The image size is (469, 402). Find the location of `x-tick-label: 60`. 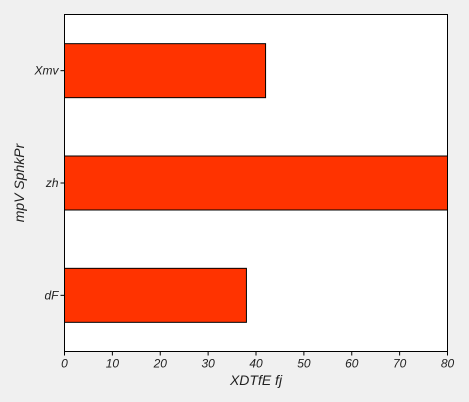

x-tick-label: 60 is located at coordinates (352, 364).